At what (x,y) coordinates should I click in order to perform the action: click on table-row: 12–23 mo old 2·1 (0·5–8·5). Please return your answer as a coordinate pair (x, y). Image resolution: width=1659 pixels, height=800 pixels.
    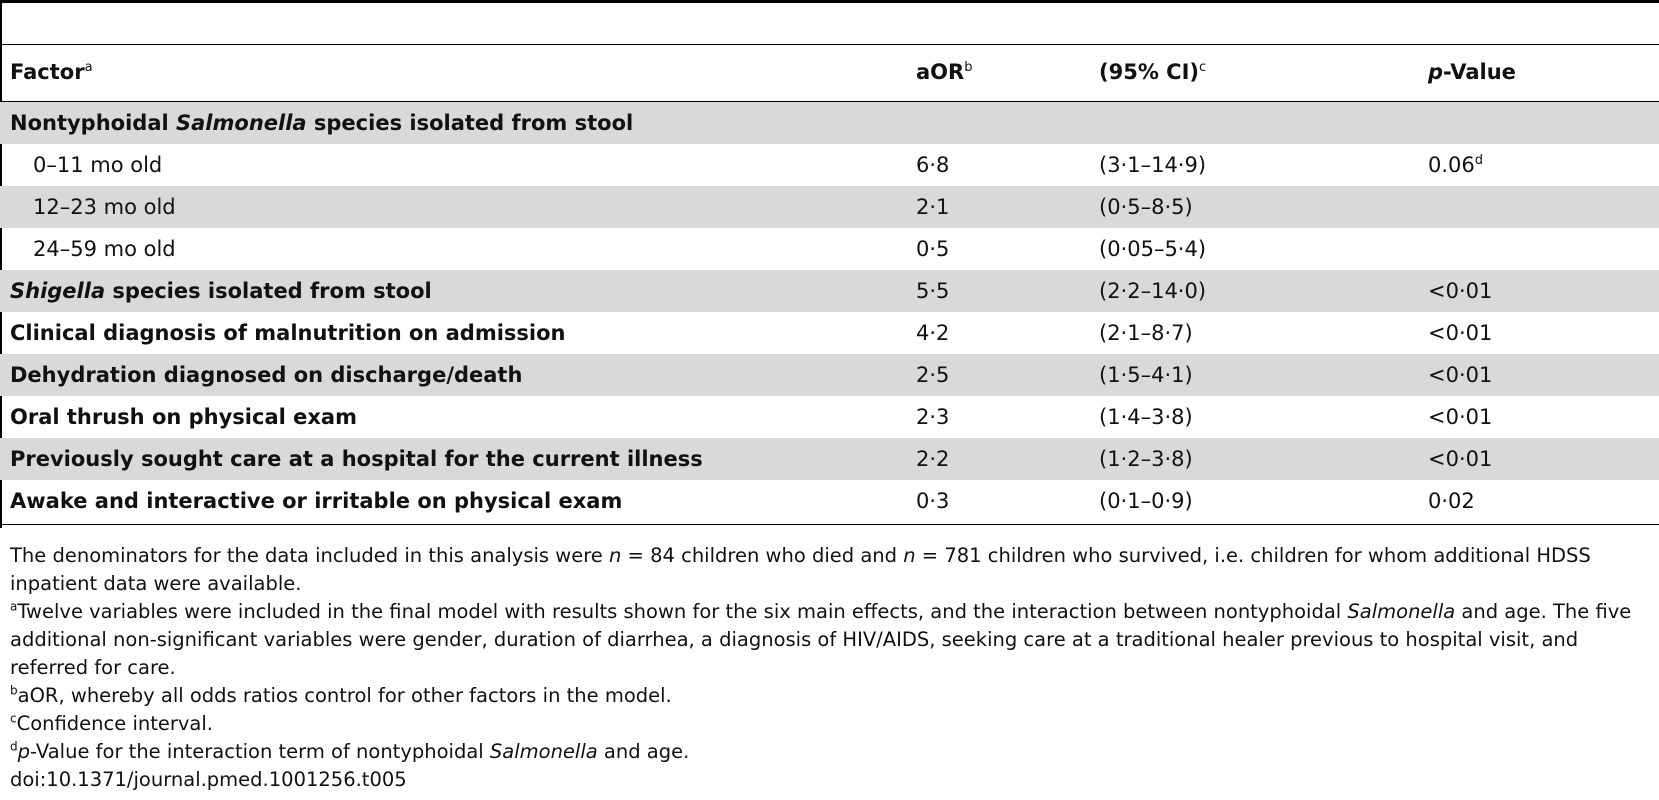
    Looking at the image, I should click on (829, 207).